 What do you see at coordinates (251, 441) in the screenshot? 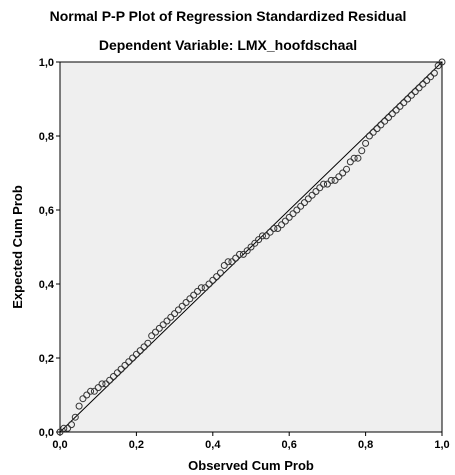
I see `x-axis: 0,0 0,2 0,4 0,6 0,8 1,0` at bounding box center [251, 441].